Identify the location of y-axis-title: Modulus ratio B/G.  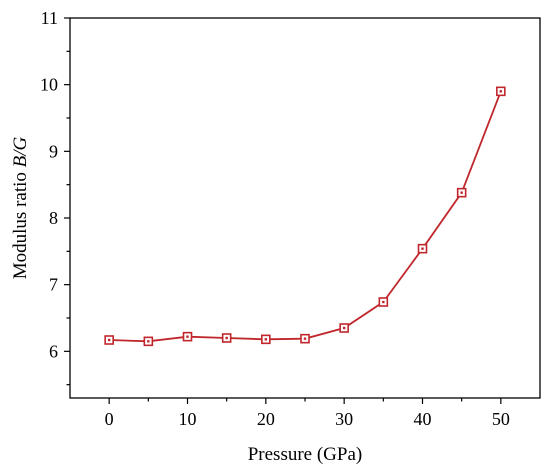
(20, 207).